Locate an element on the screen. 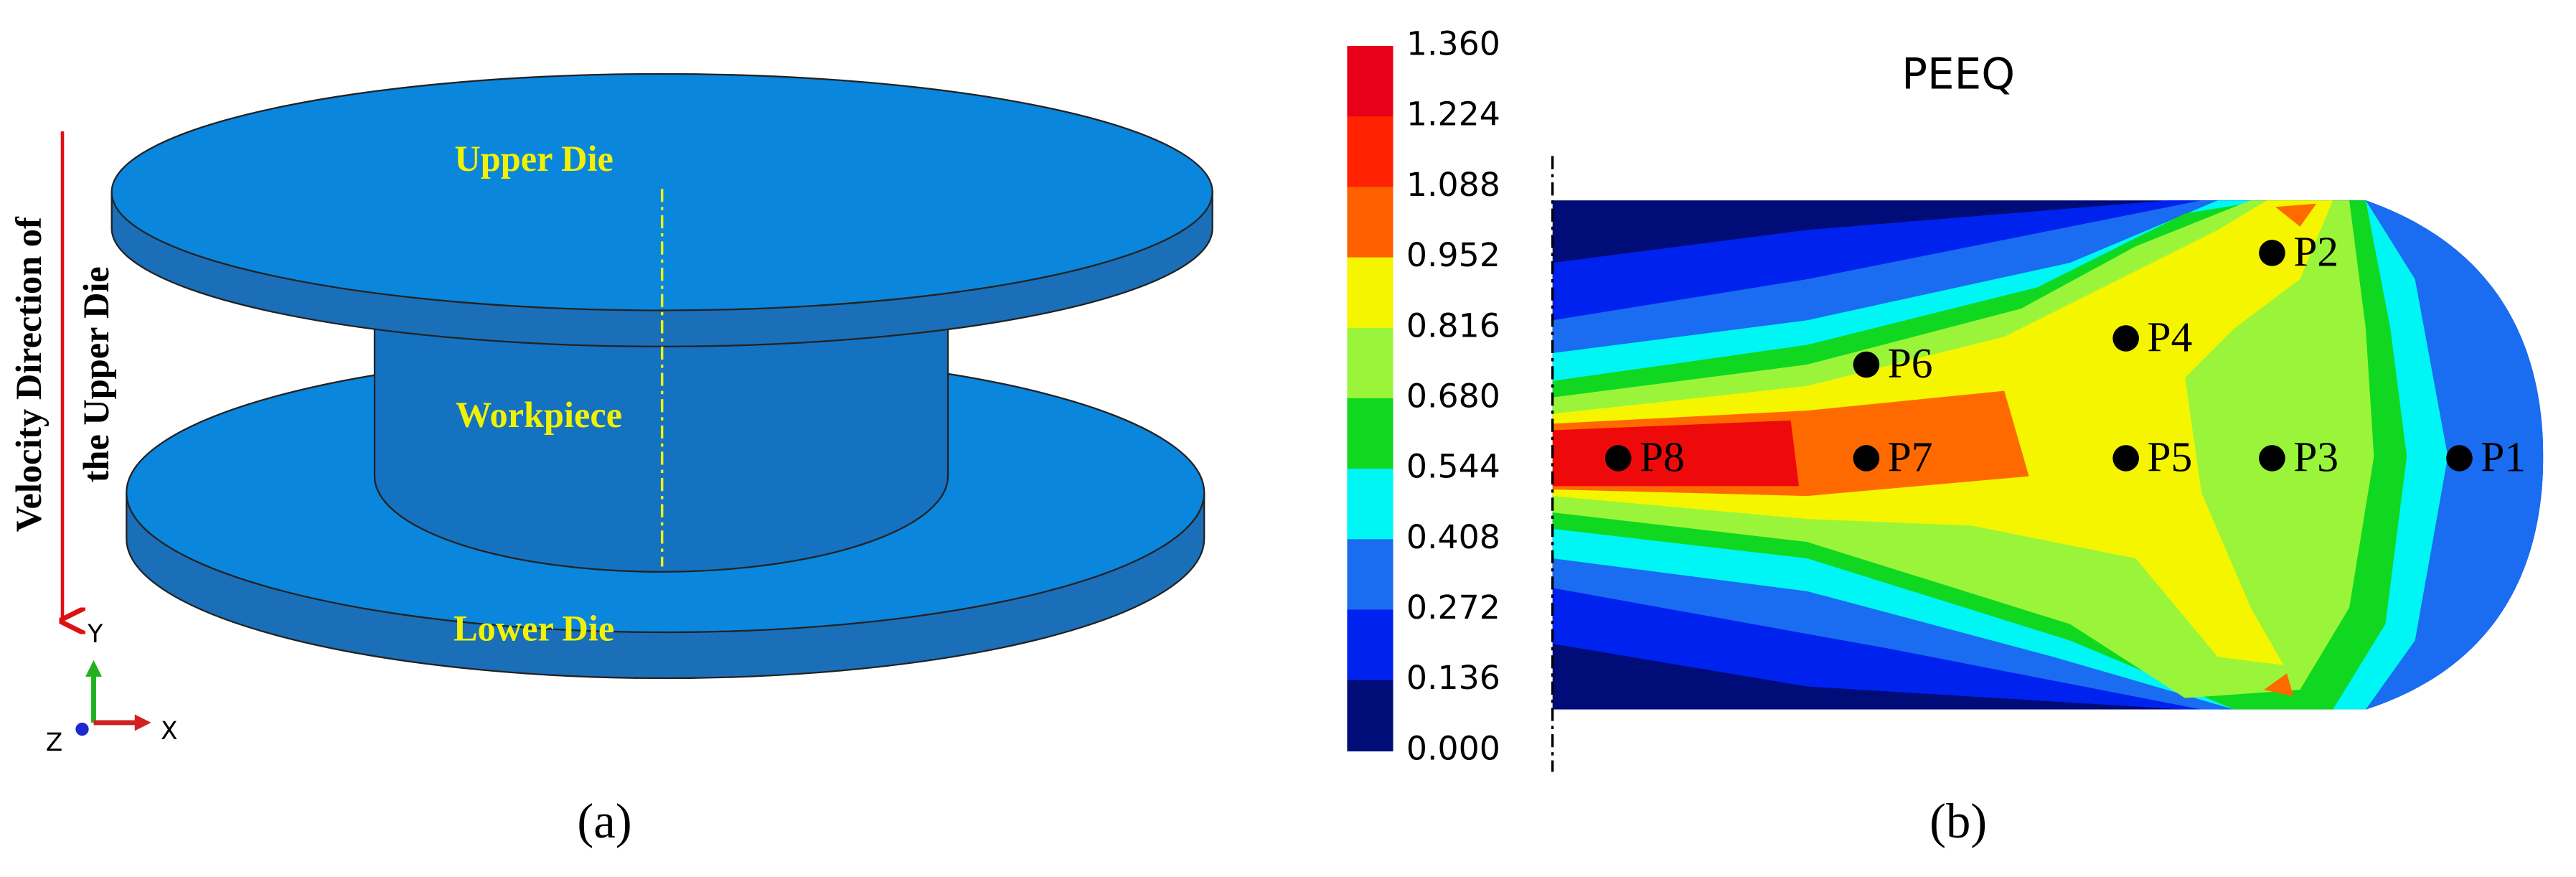 The width and height of the screenshot is (2576, 877). velocity-label: the Upper Die is located at coordinates (96, 374).